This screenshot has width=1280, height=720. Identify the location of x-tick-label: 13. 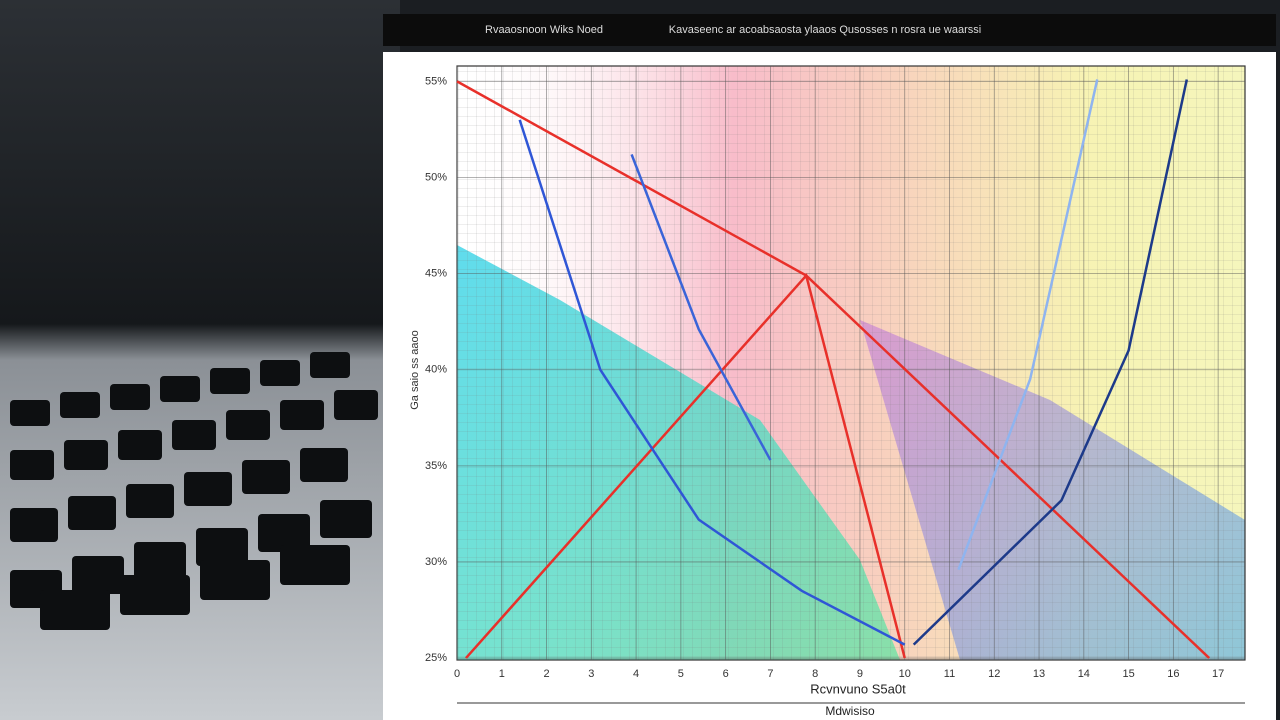
(1039, 674).